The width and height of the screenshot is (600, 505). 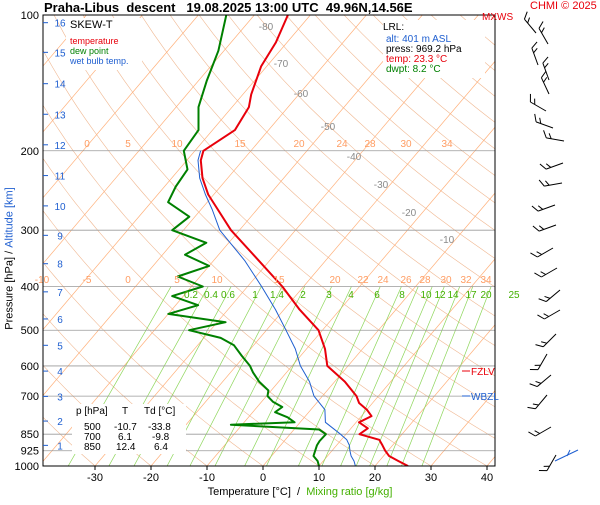 I want to click on isotherm-label: 0, so click(x=87, y=144).